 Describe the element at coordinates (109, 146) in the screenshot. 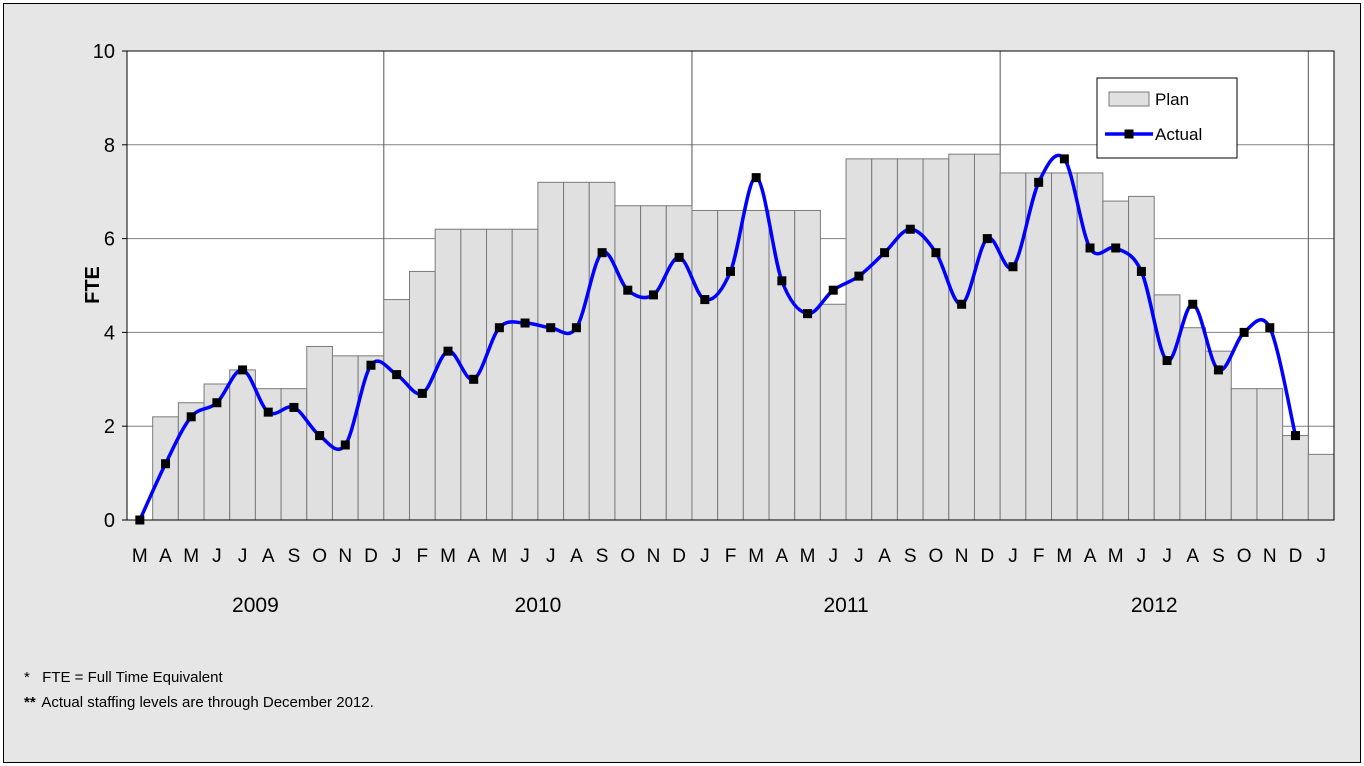

I see `y-tick-label: 8` at that location.